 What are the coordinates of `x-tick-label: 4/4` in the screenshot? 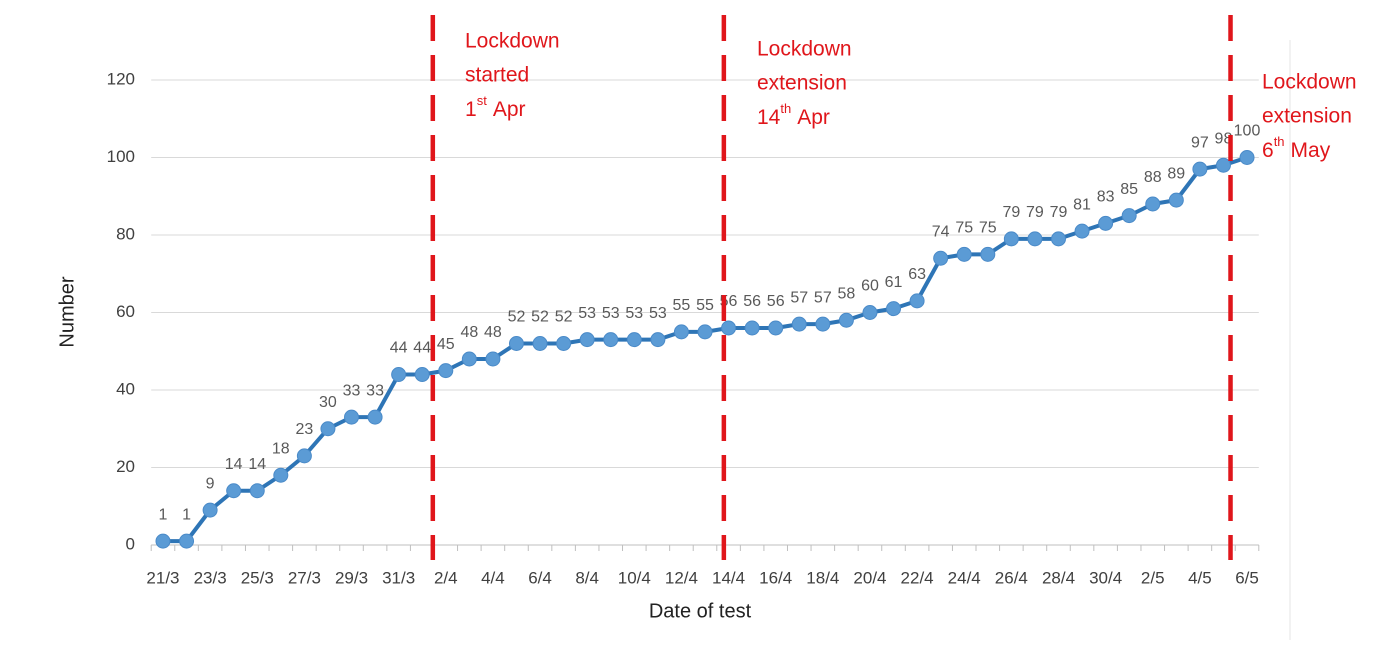 It's located at (493, 577).